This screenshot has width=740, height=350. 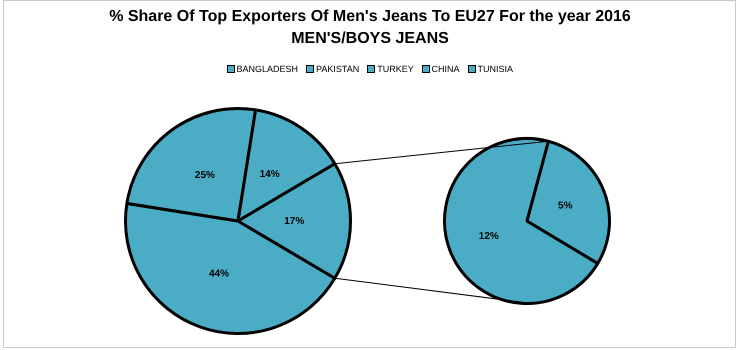 What do you see at coordinates (294, 221) in the screenshot?
I see `data-label: 17%` at bounding box center [294, 221].